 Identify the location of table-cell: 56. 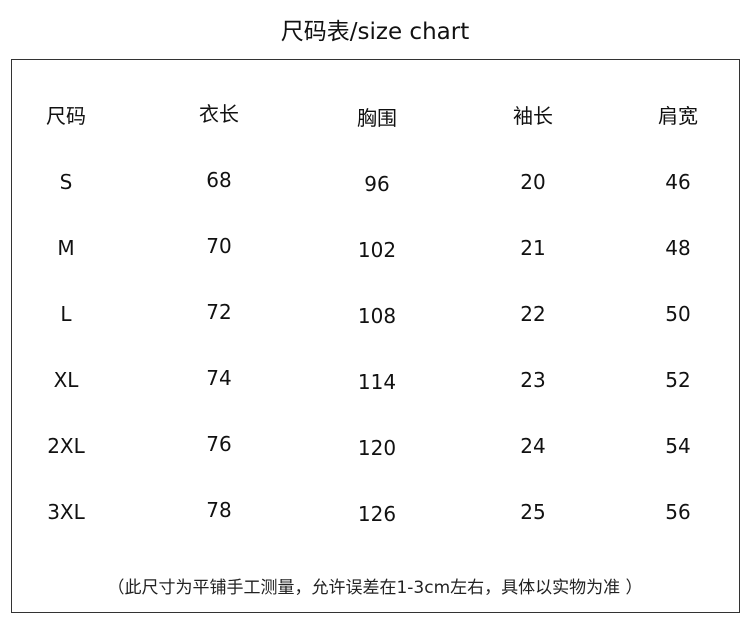
(678, 512).